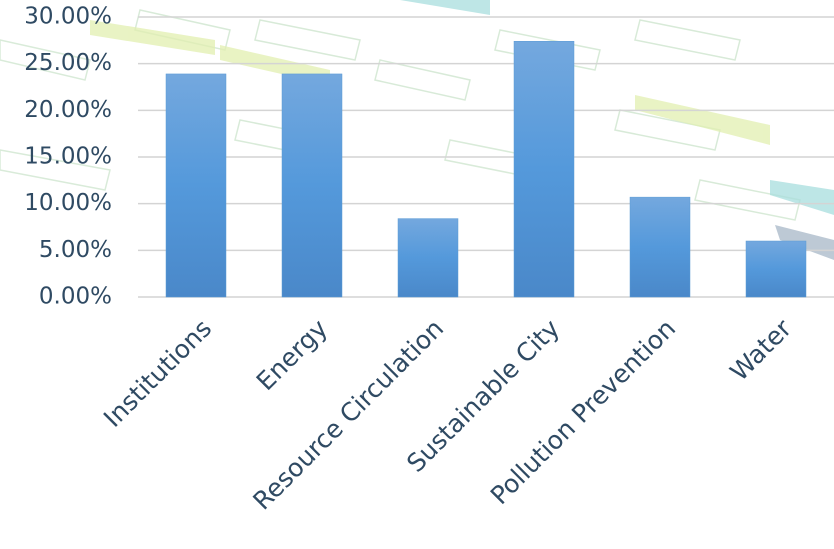 Image resolution: width=834 pixels, height=549 pixels. Describe the element at coordinates (292, 355) in the screenshot. I see `x-tick-label: Energy` at that location.